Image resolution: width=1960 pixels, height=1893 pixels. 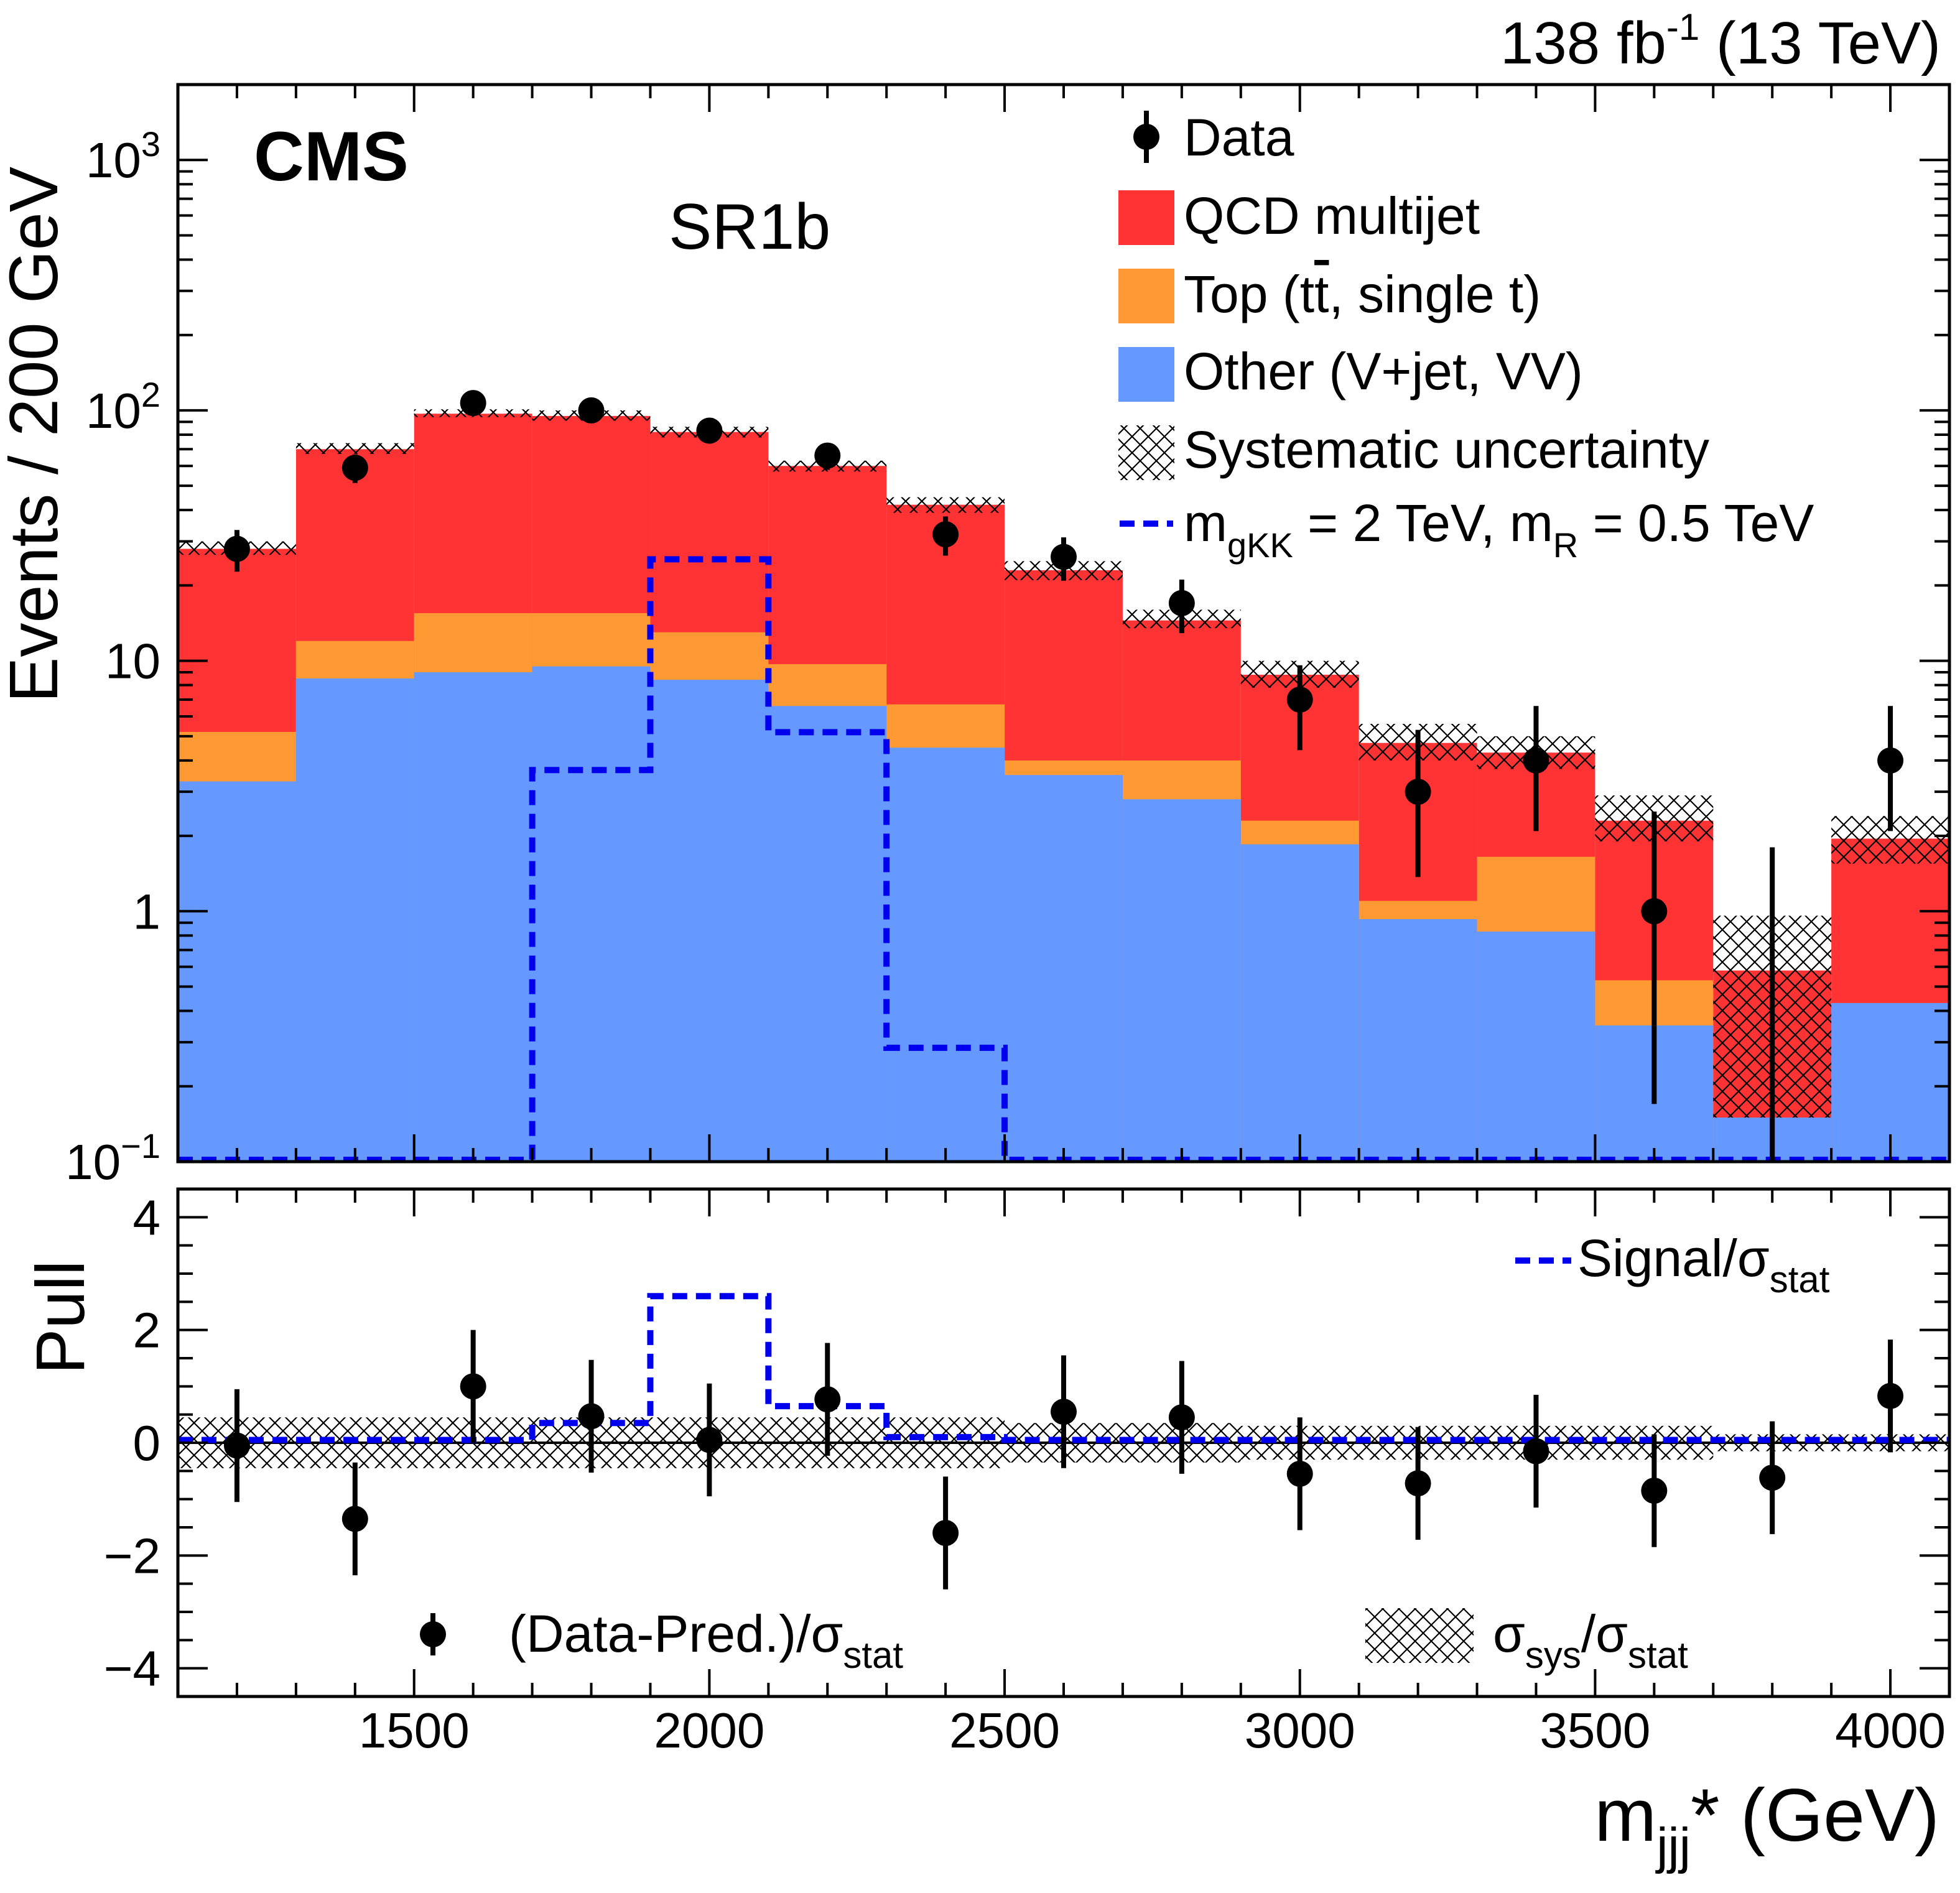 I want to click on y-axis-title-top: Events / 200 GeV, so click(x=36, y=435).